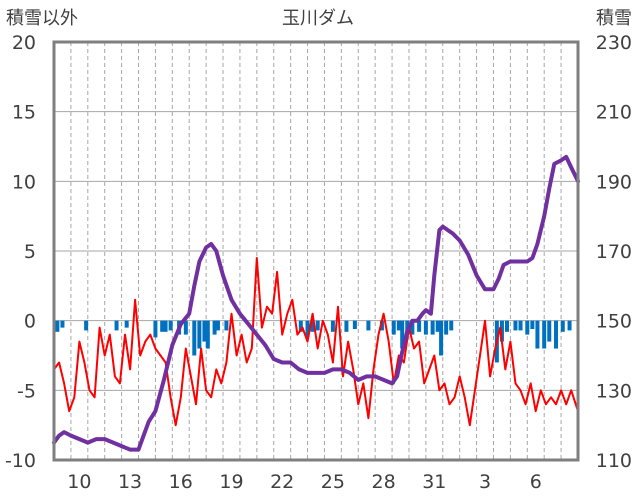 The image size is (636, 501). I want to click on right-axis-ticks: 230 210 190 170 150 130 110, so click(614, 252).